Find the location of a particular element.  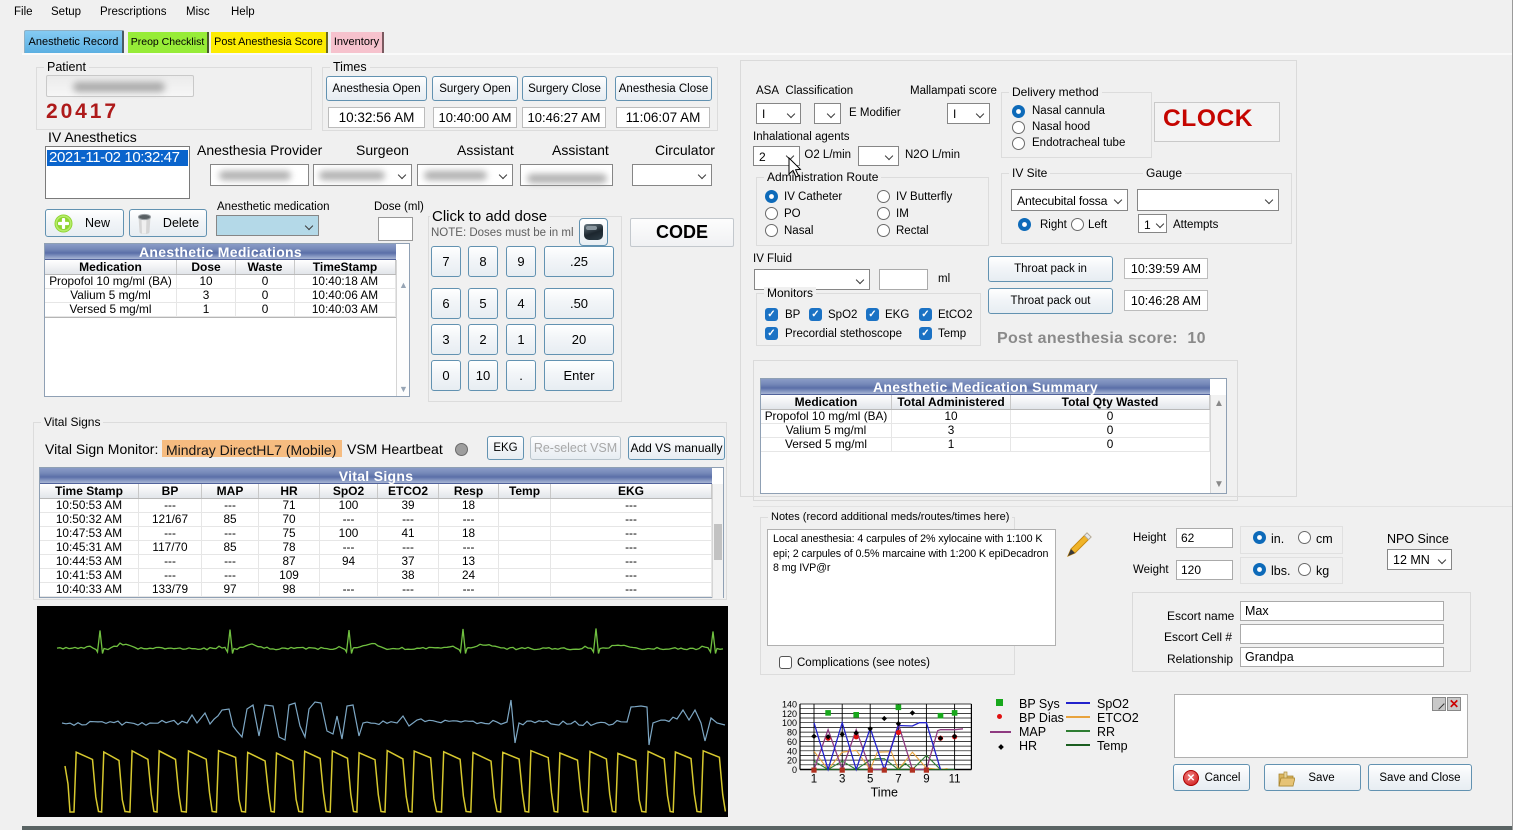

svg-text: 1 is located at coordinates (814, 780).